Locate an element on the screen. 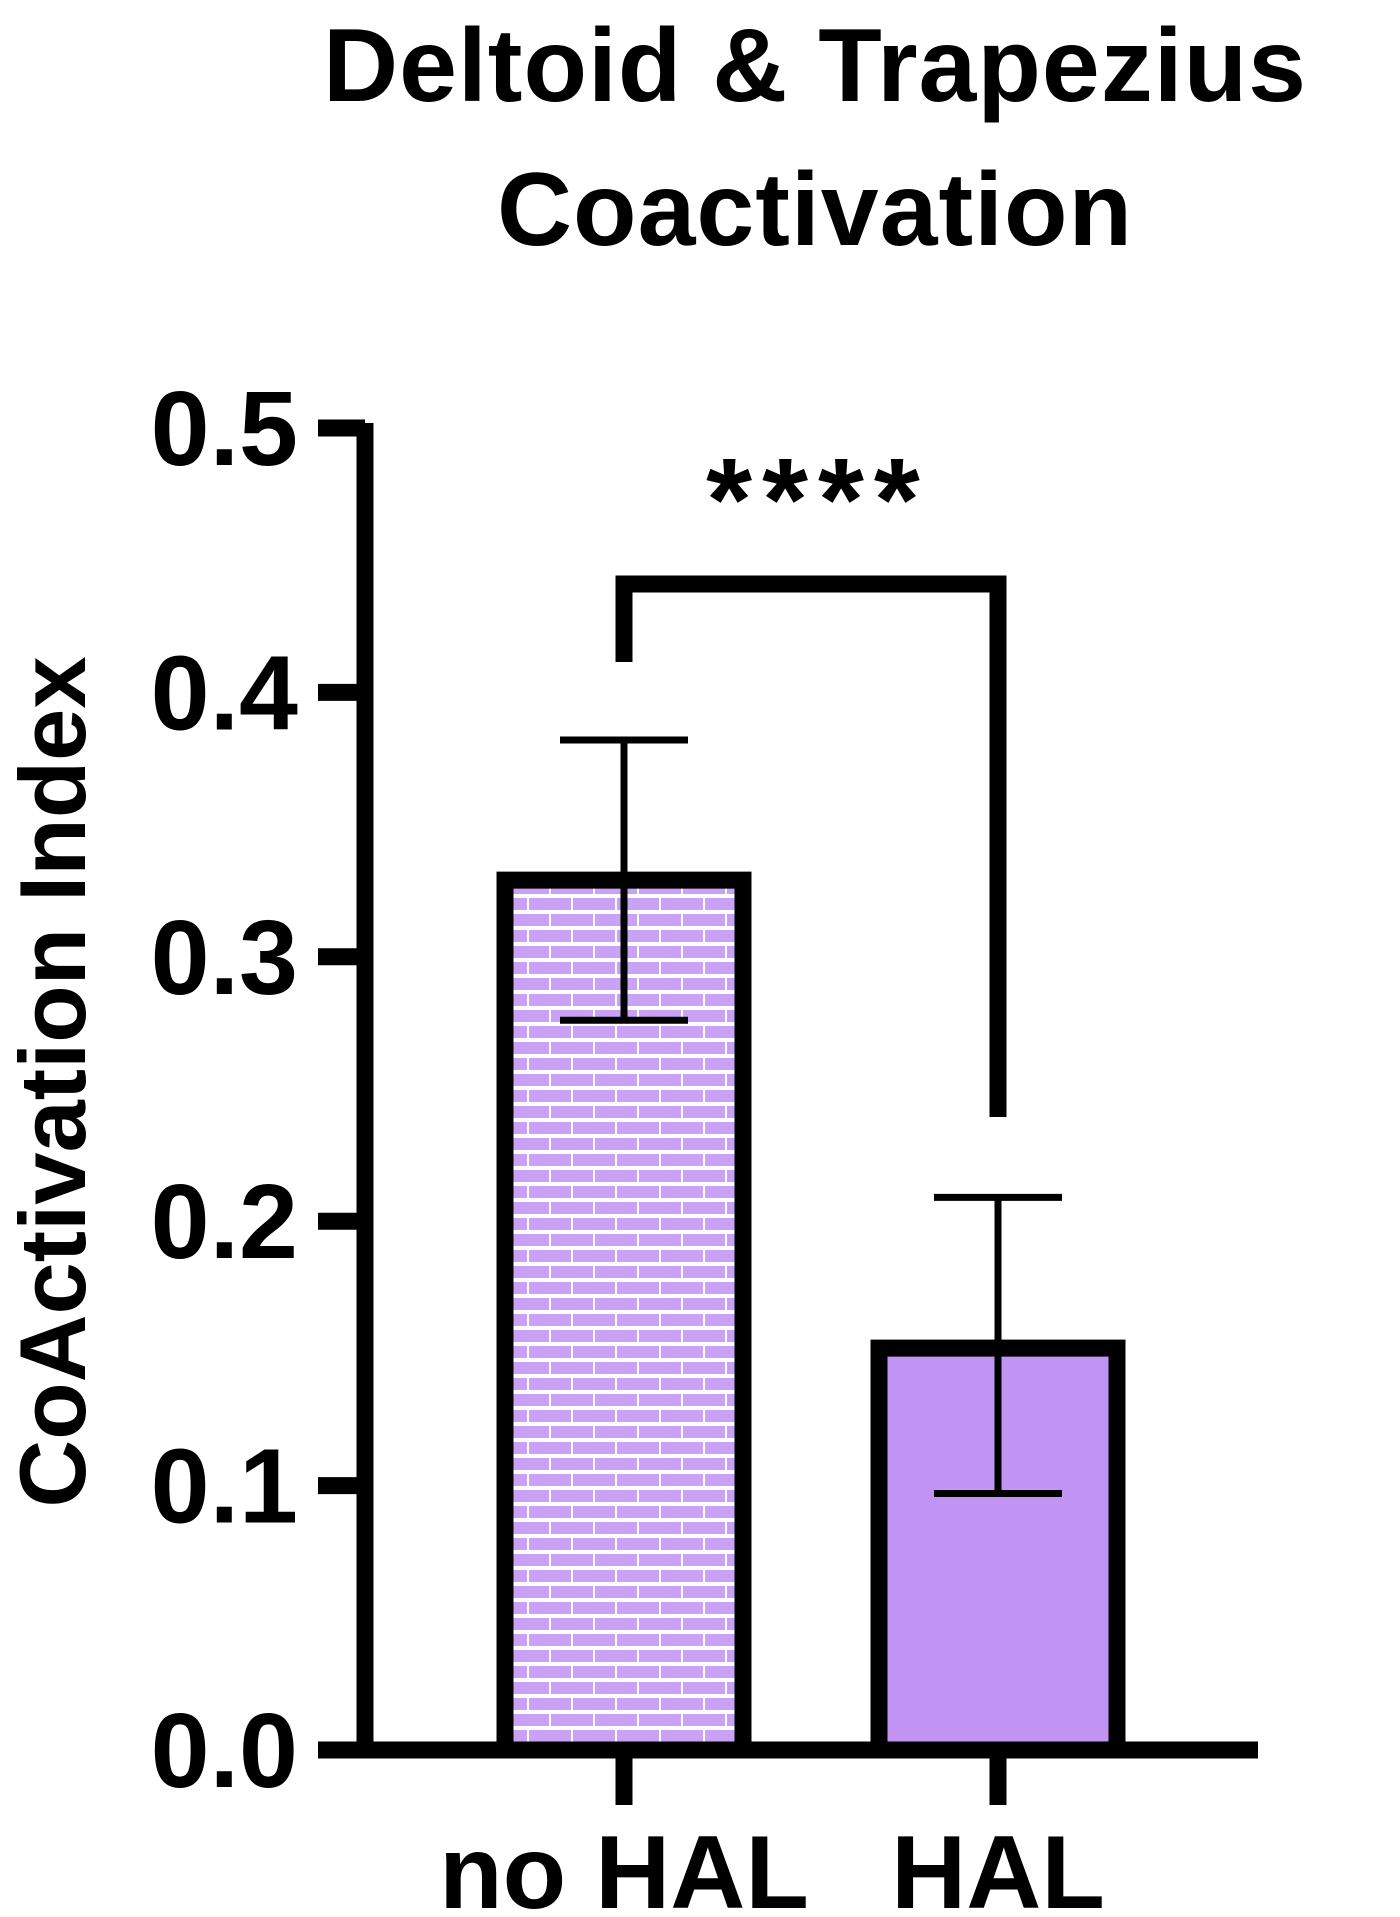  y-tick-label: 0.0 is located at coordinates (224, 1751).